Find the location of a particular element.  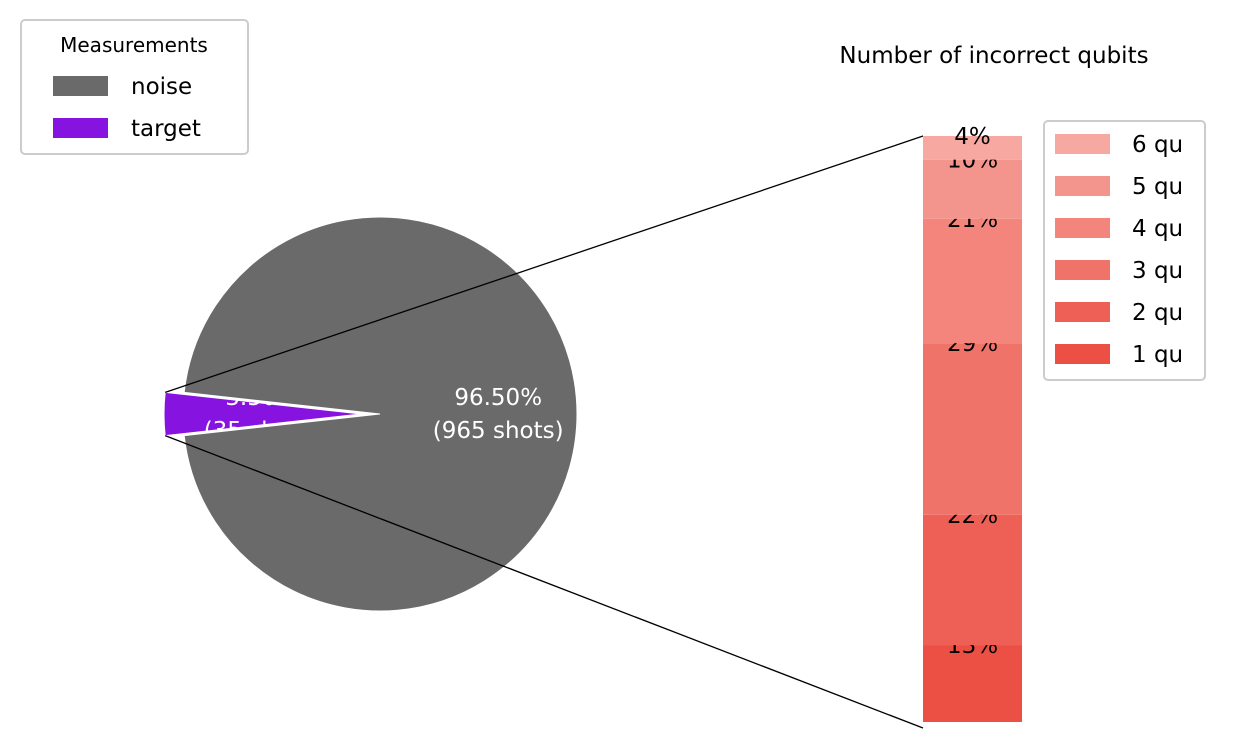

pie-legend-swatch-noise is located at coordinates (80, 86).